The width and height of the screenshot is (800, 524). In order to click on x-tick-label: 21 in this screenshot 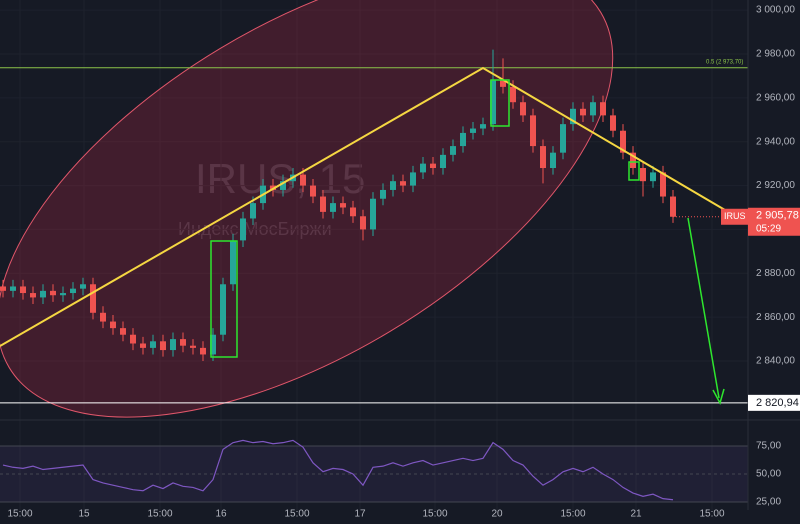, I will do `click(636, 514)`.